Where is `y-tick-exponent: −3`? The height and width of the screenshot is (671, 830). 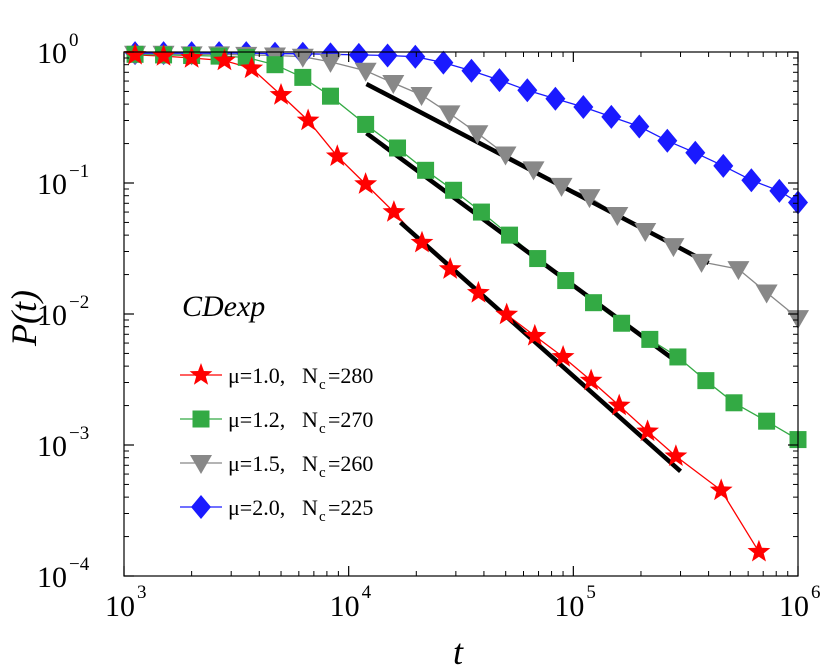
y-tick-exponent: −3 is located at coordinates (79, 433).